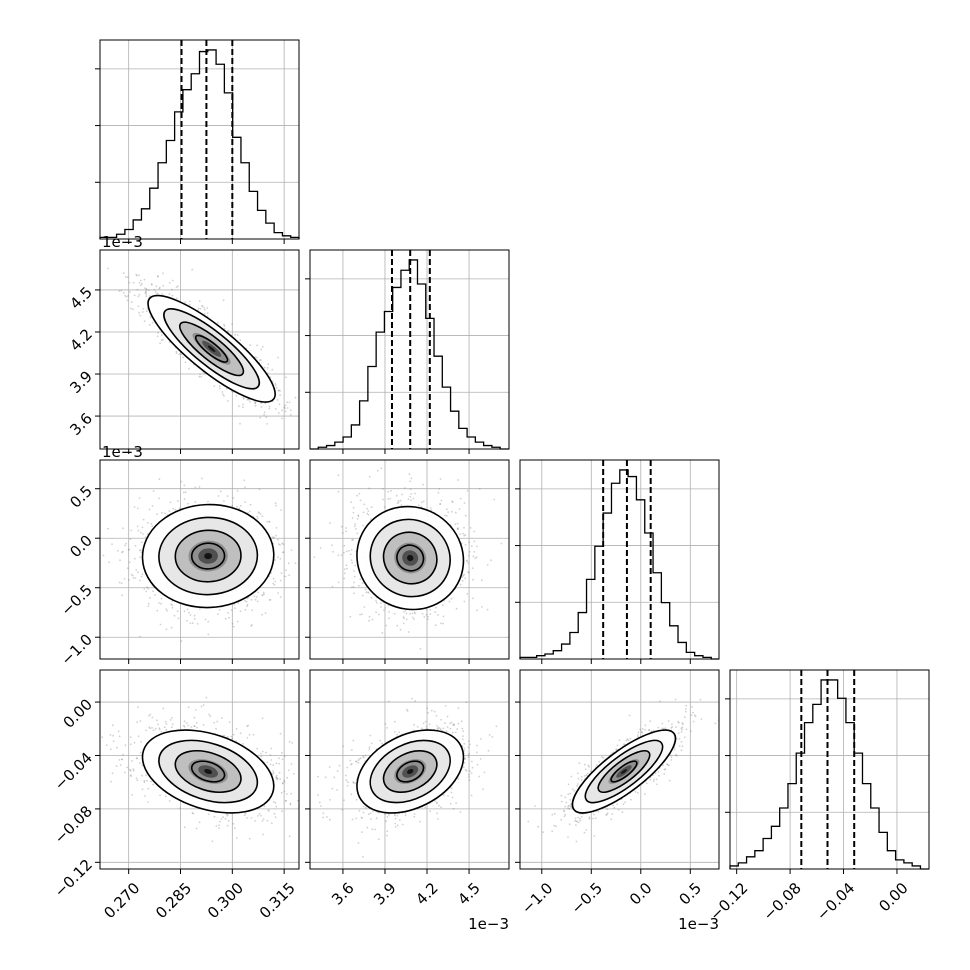  I want to click on histogram-step, so click(199, 144).